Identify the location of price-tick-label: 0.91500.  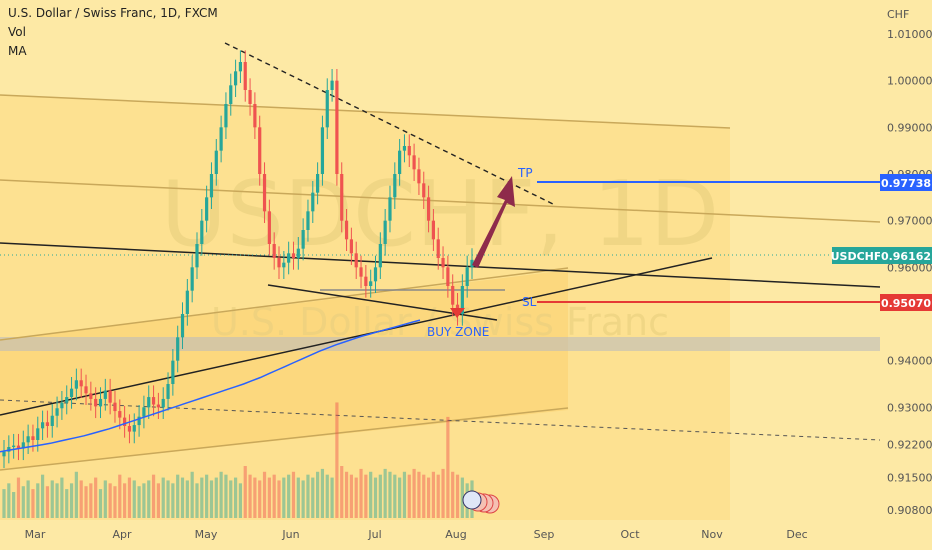
(909, 477).